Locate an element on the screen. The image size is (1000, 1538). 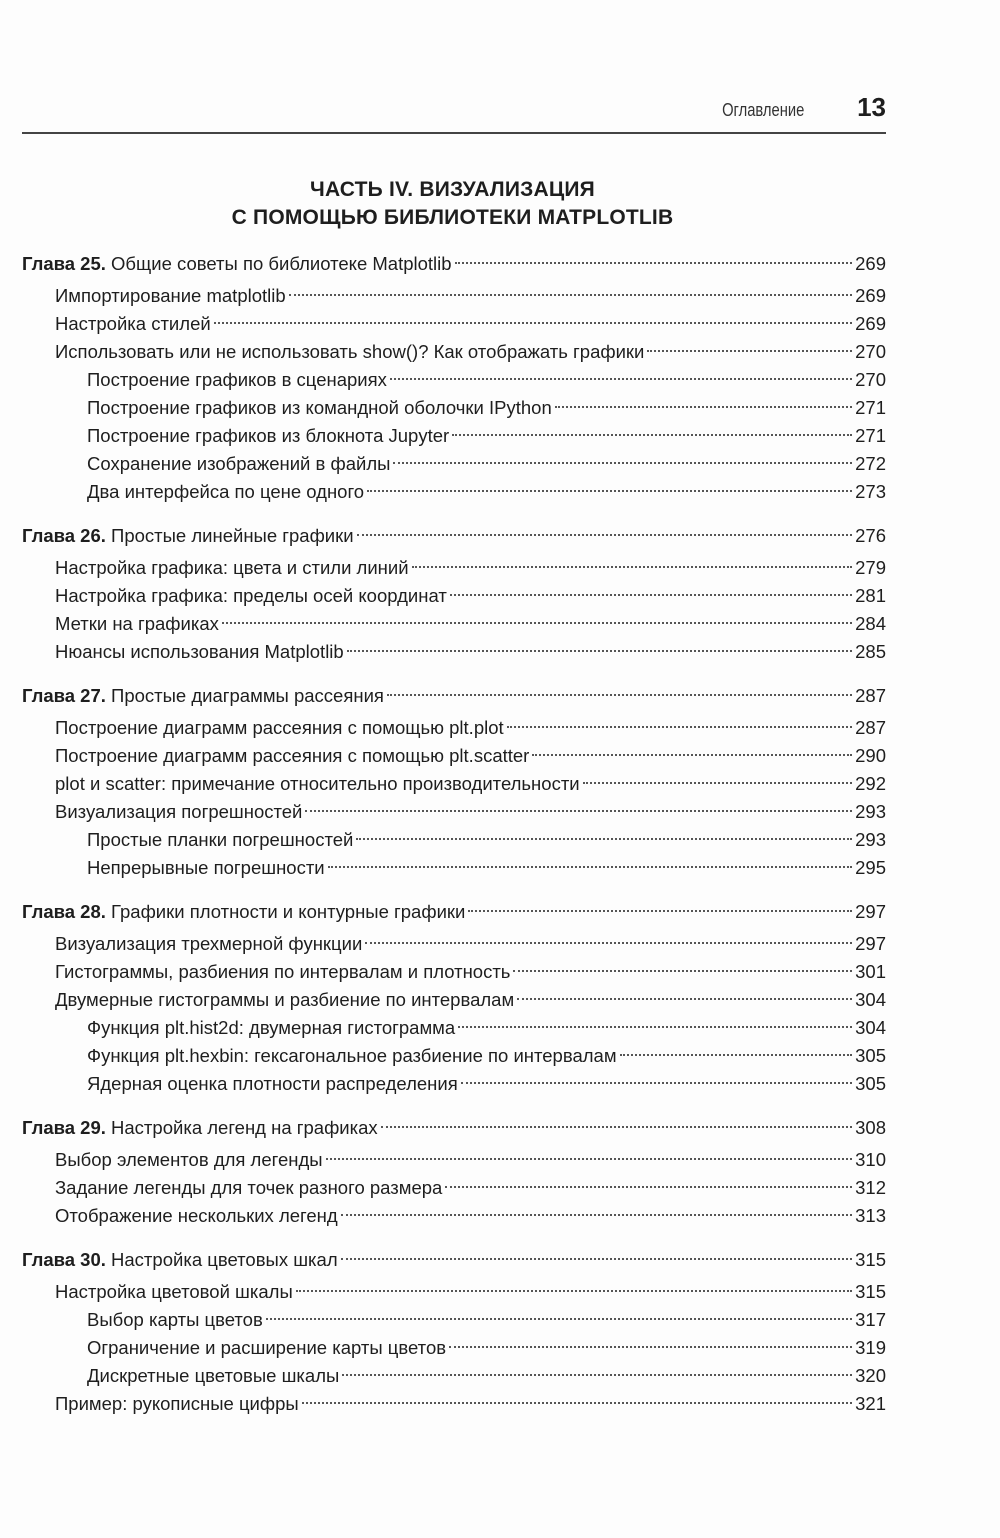
running-header-title: Оглавление is located at coordinates (762, 110).